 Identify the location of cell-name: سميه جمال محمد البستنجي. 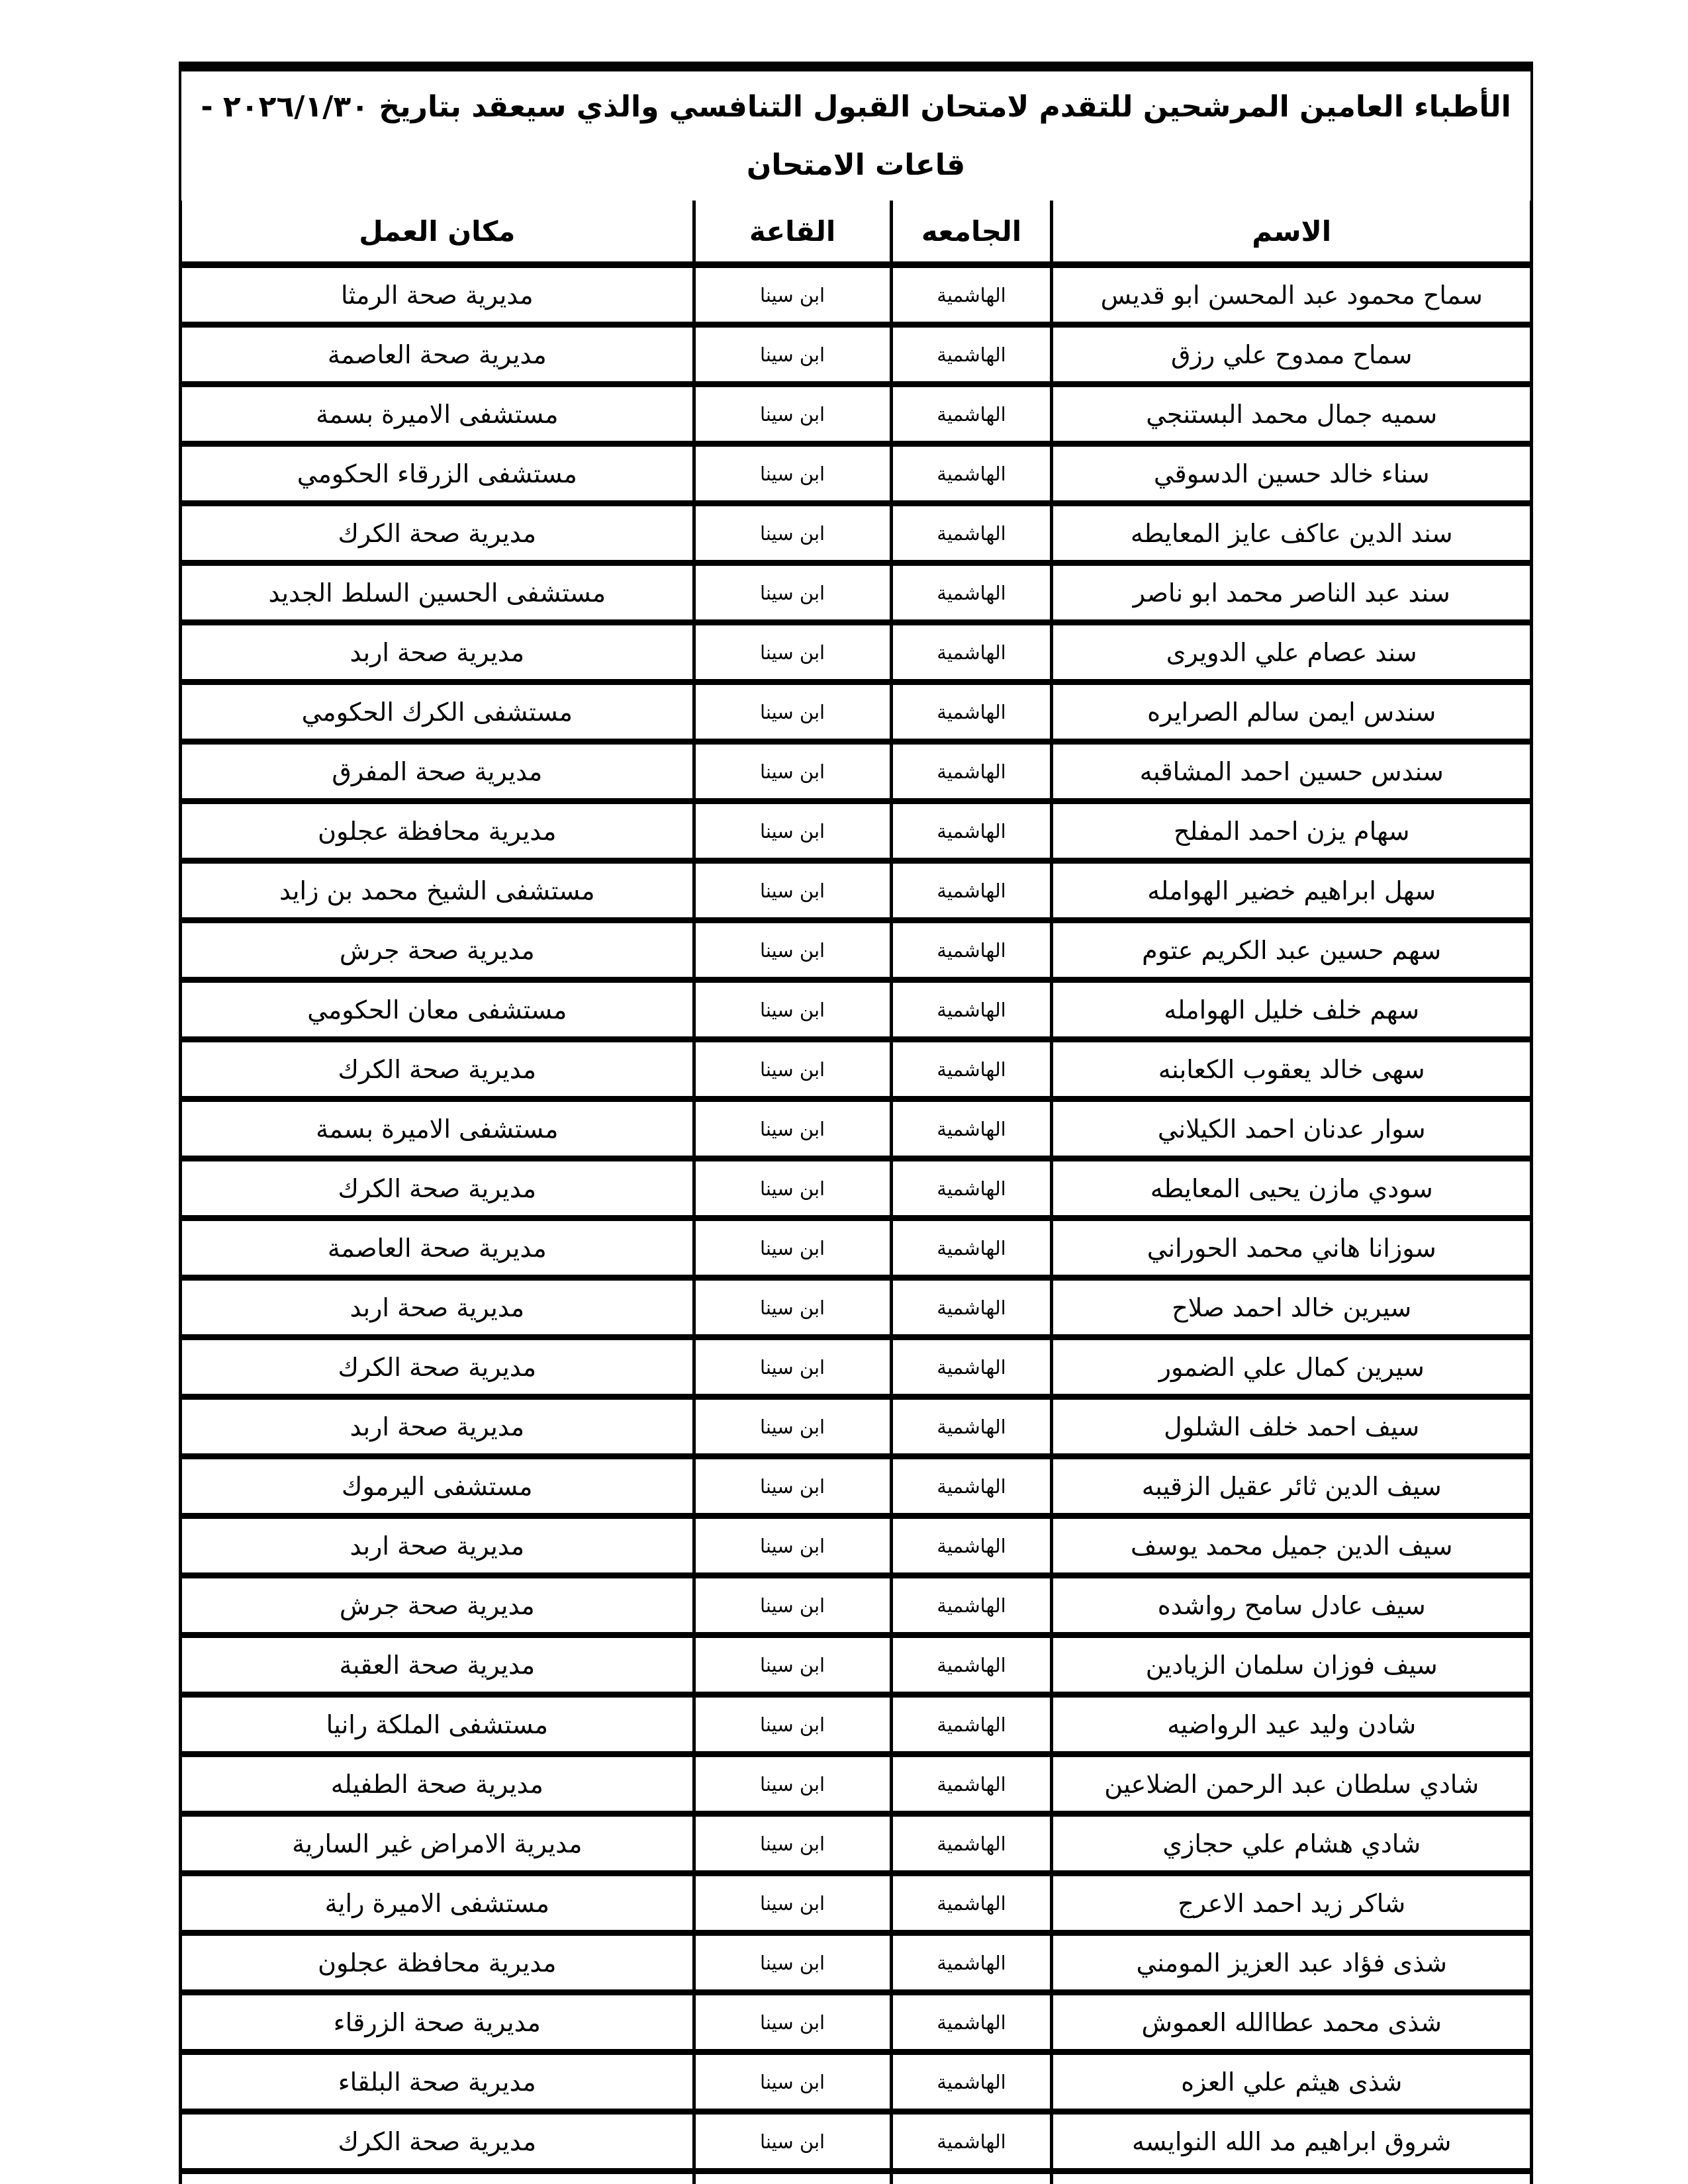
(1291, 415).